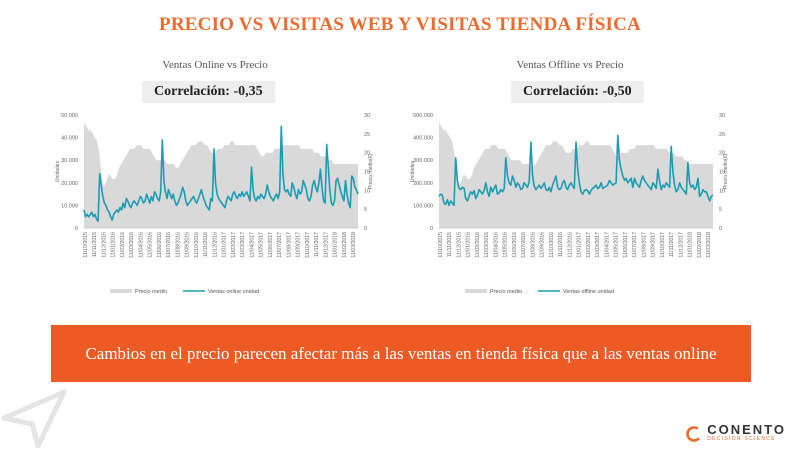 The image size is (800, 450). I want to click on x-tick-label: 11/10/2016, so click(552, 245).